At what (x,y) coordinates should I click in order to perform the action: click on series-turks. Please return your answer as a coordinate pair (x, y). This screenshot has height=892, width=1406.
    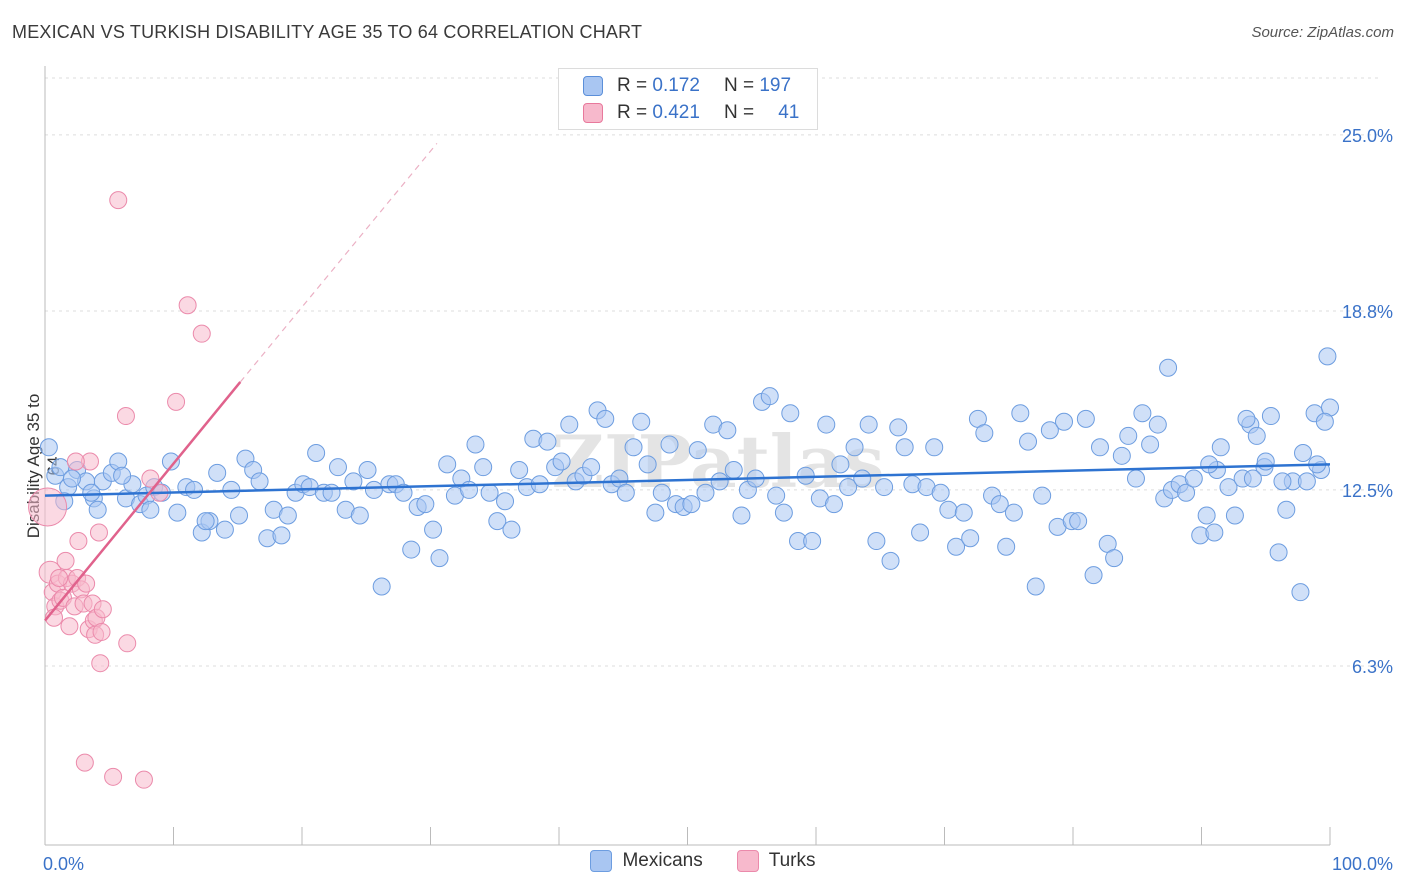
    Looking at the image, I should click on (119, 490).